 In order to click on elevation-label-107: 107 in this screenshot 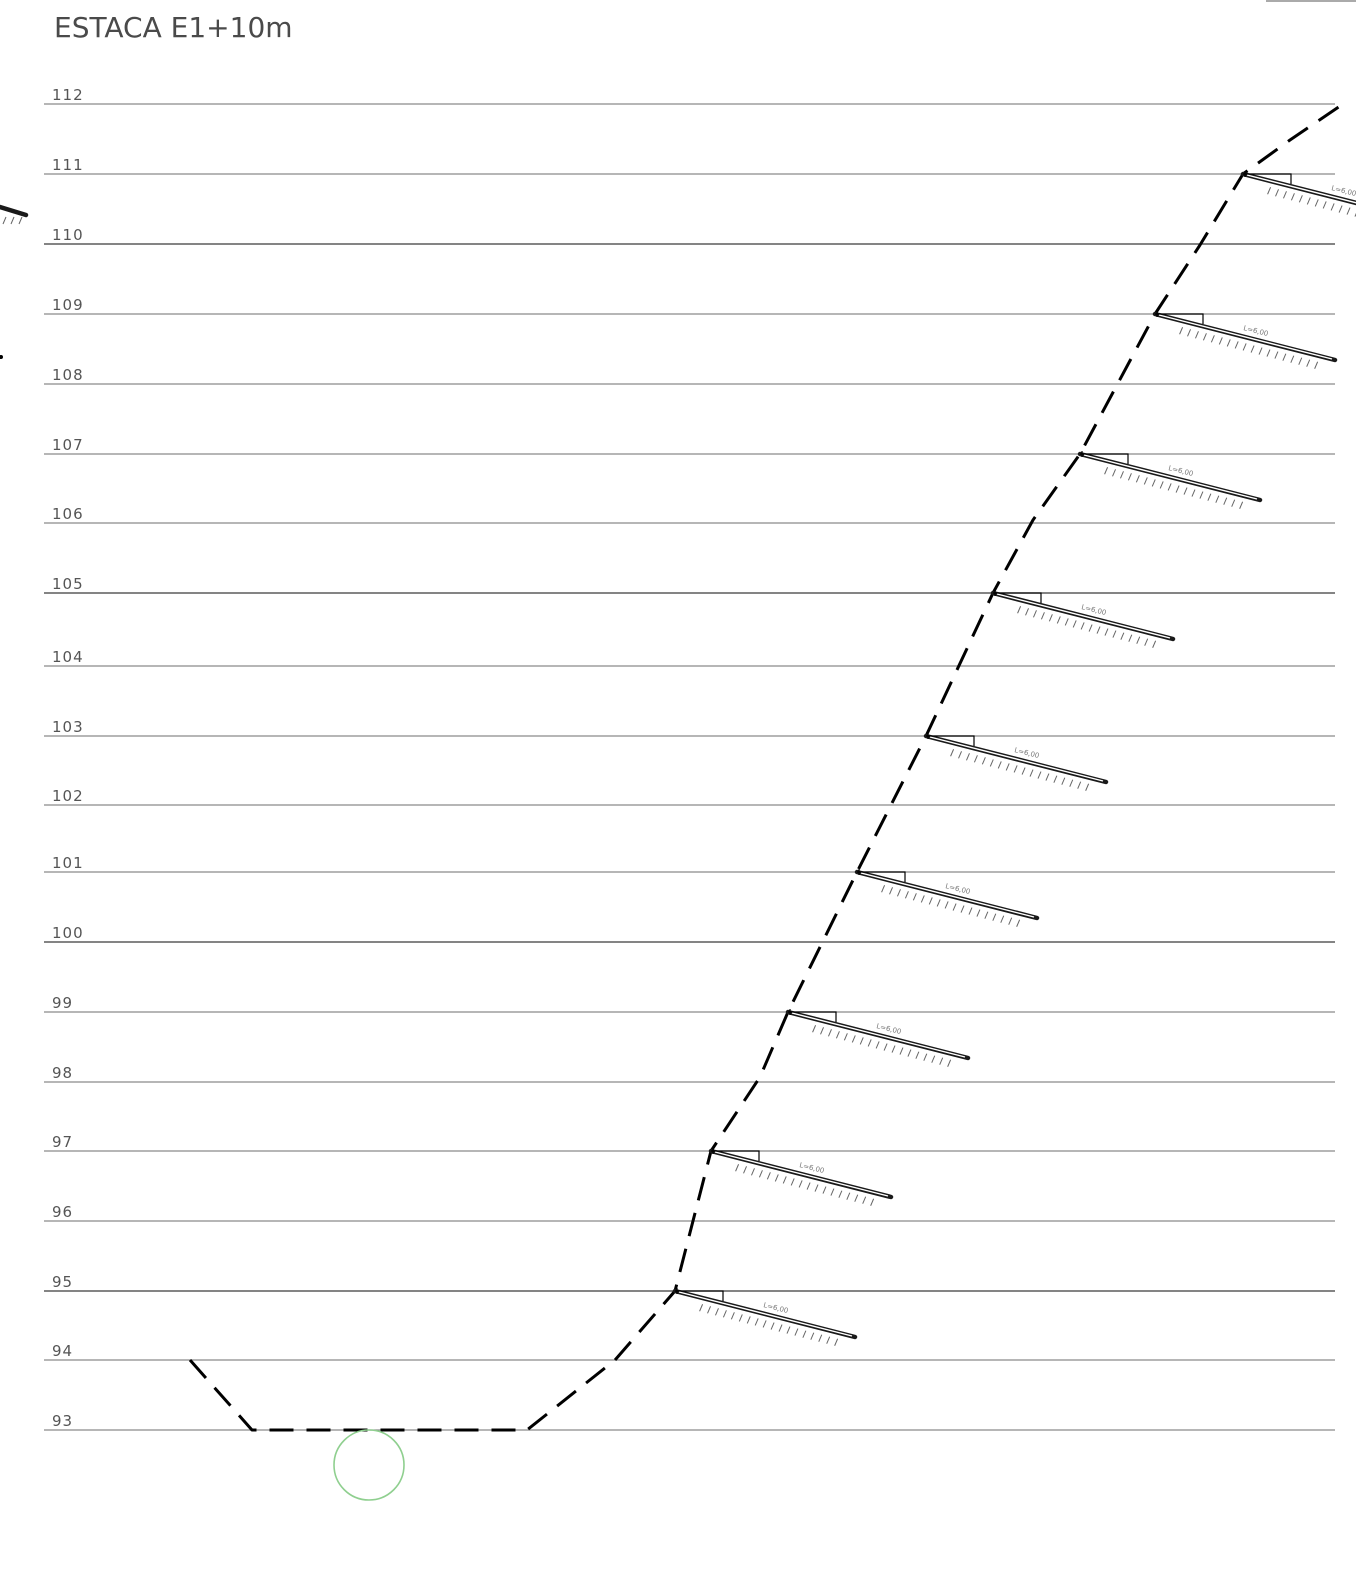, I will do `click(68, 445)`.